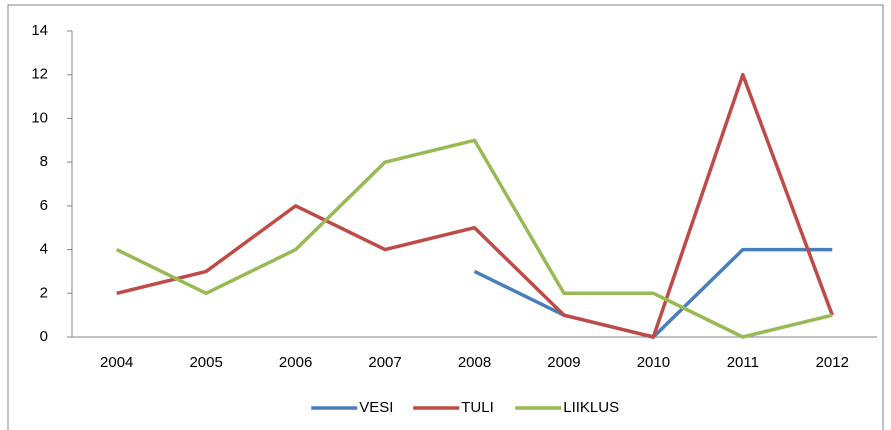 This screenshot has width=891, height=430. What do you see at coordinates (39, 74) in the screenshot?
I see `y-tick-label: 12` at bounding box center [39, 74].